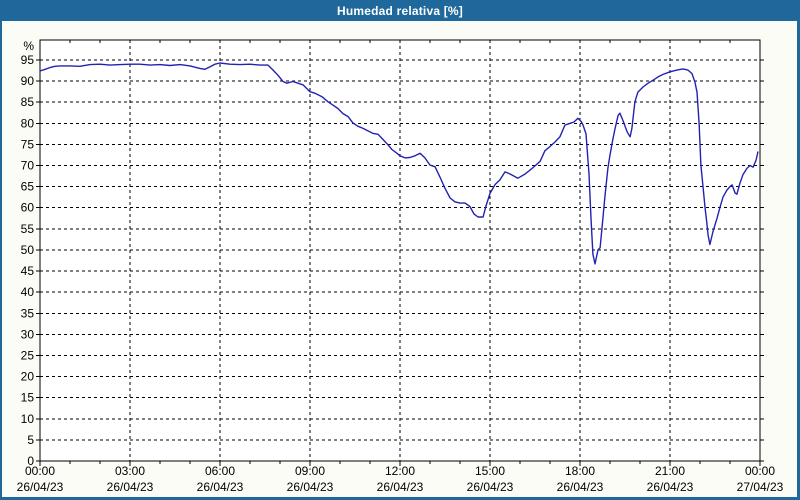 This screenshot has height=500, width=800. Describe the element at coordinates (28, 81) in the screenshot. I see `y-tick-label-90: 90` at that location.